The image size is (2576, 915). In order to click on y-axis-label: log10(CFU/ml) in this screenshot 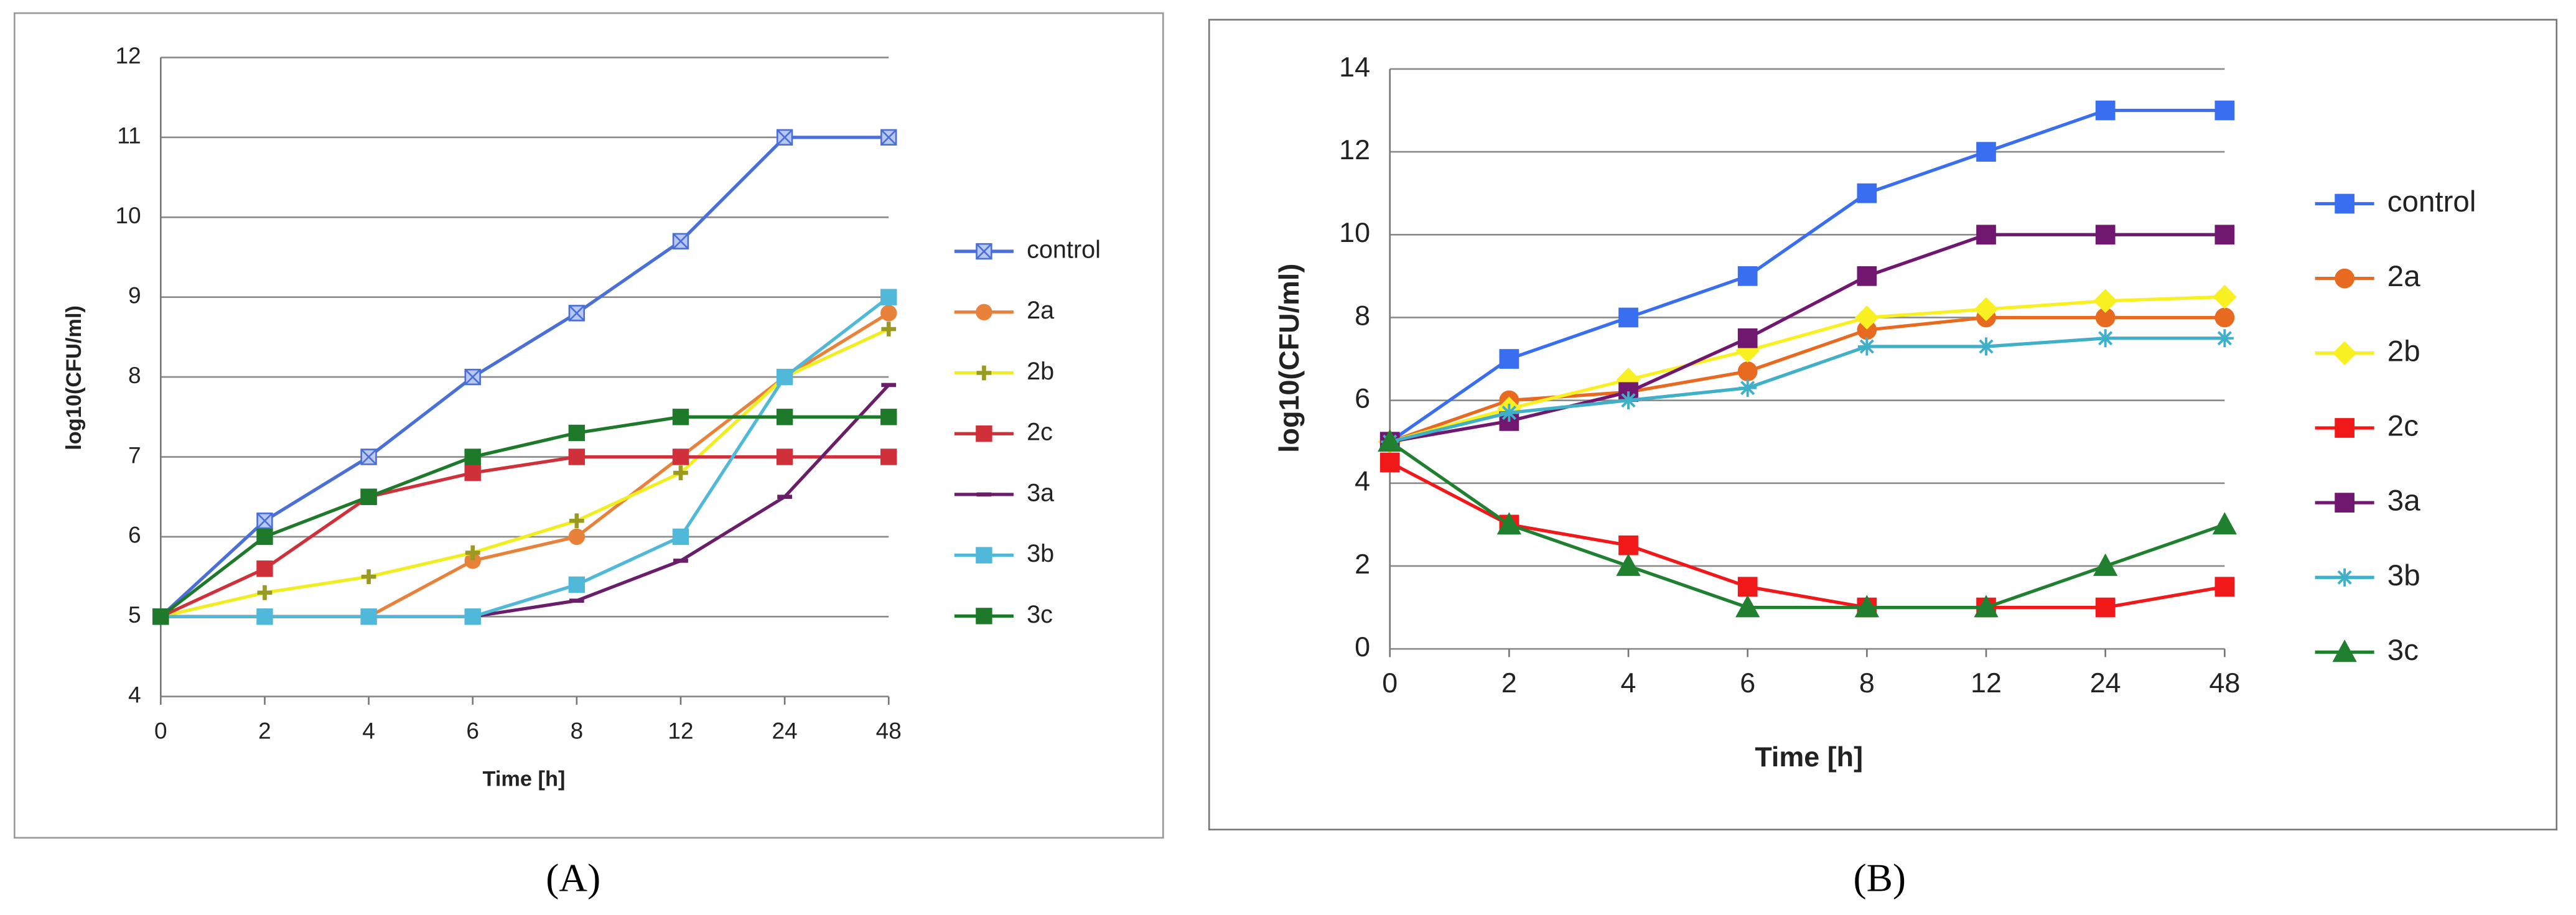, I will do `click(74, 377)`.